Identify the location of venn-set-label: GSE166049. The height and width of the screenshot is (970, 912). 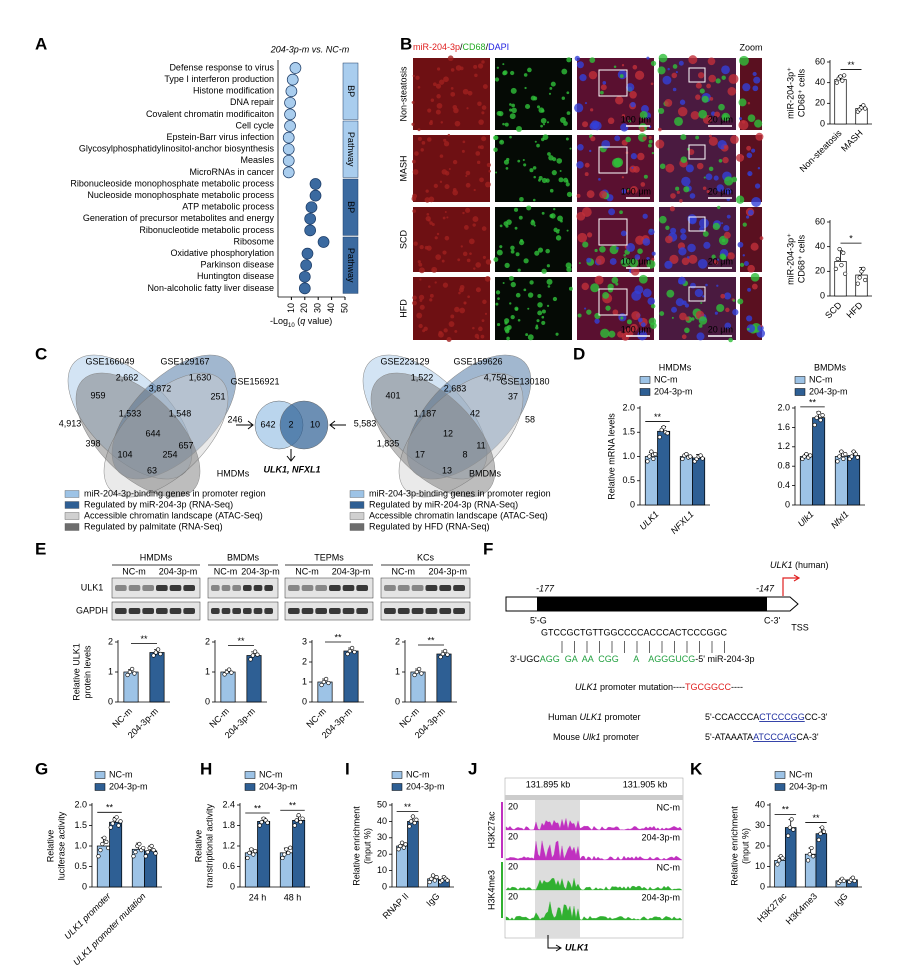
(109, 361).